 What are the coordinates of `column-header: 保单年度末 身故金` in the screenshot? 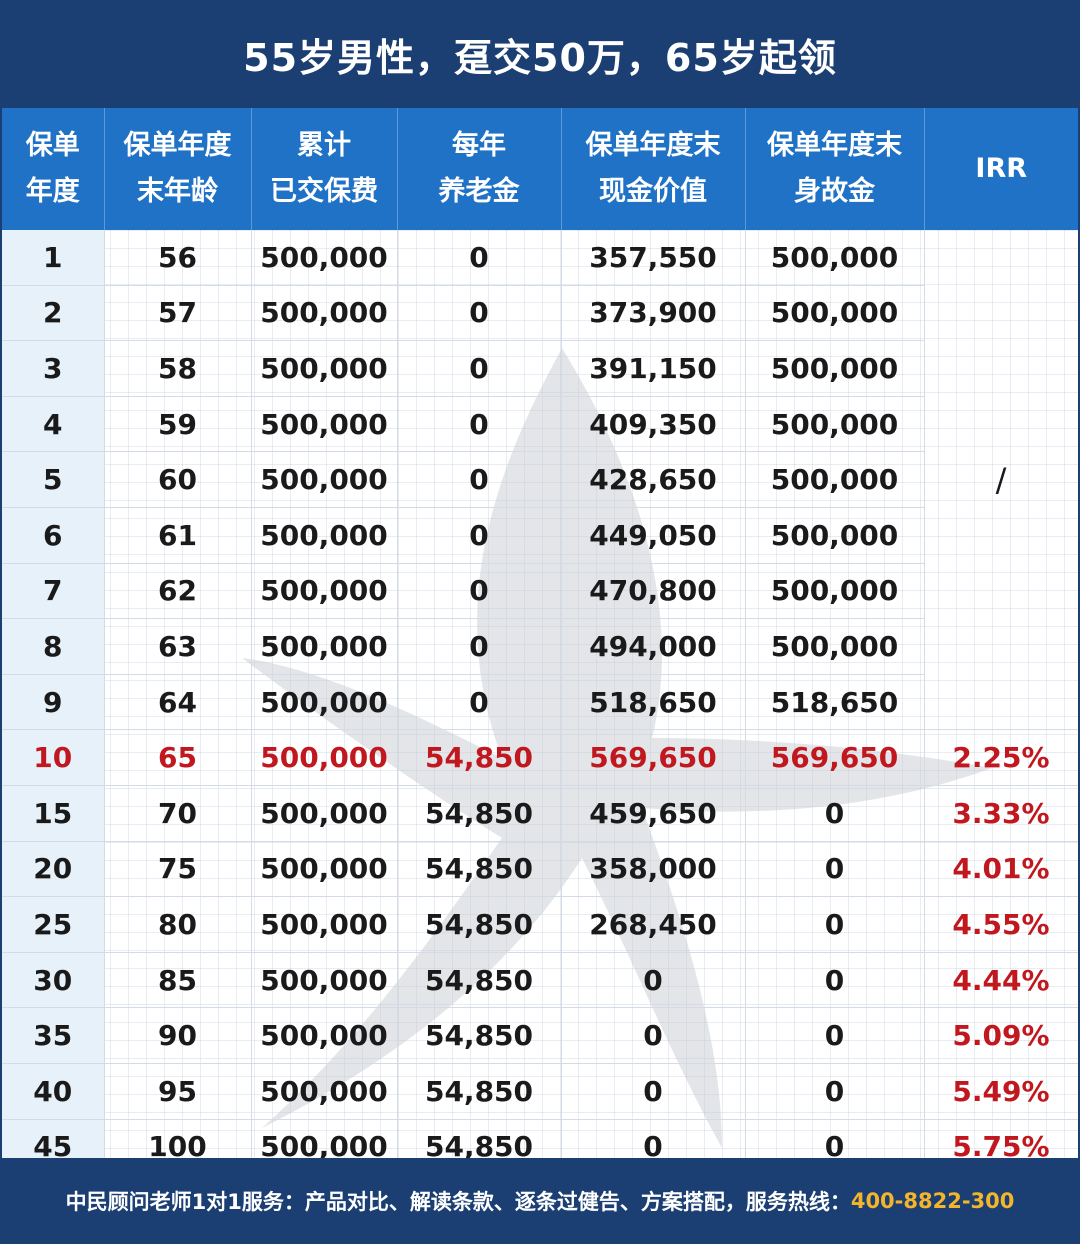 It's located at (835, 169).